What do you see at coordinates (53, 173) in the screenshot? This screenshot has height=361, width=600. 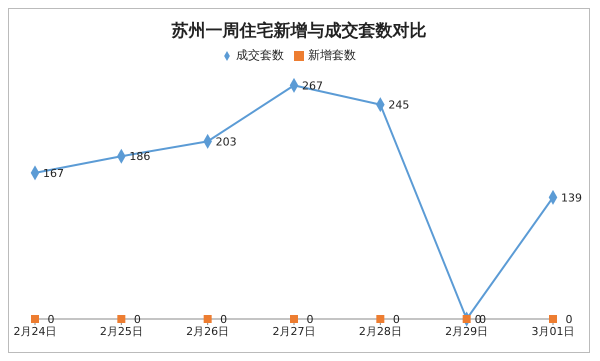 I see `data-label: 167` at bounding box center [53, 173].